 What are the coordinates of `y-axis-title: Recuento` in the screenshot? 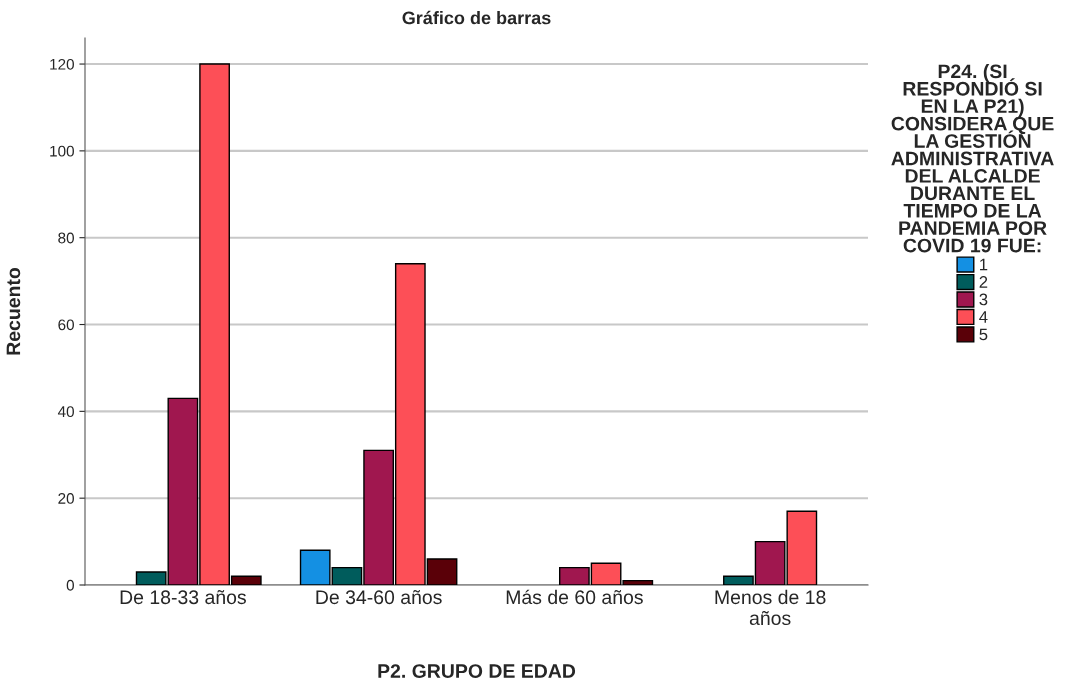 It's located at (13, 311).